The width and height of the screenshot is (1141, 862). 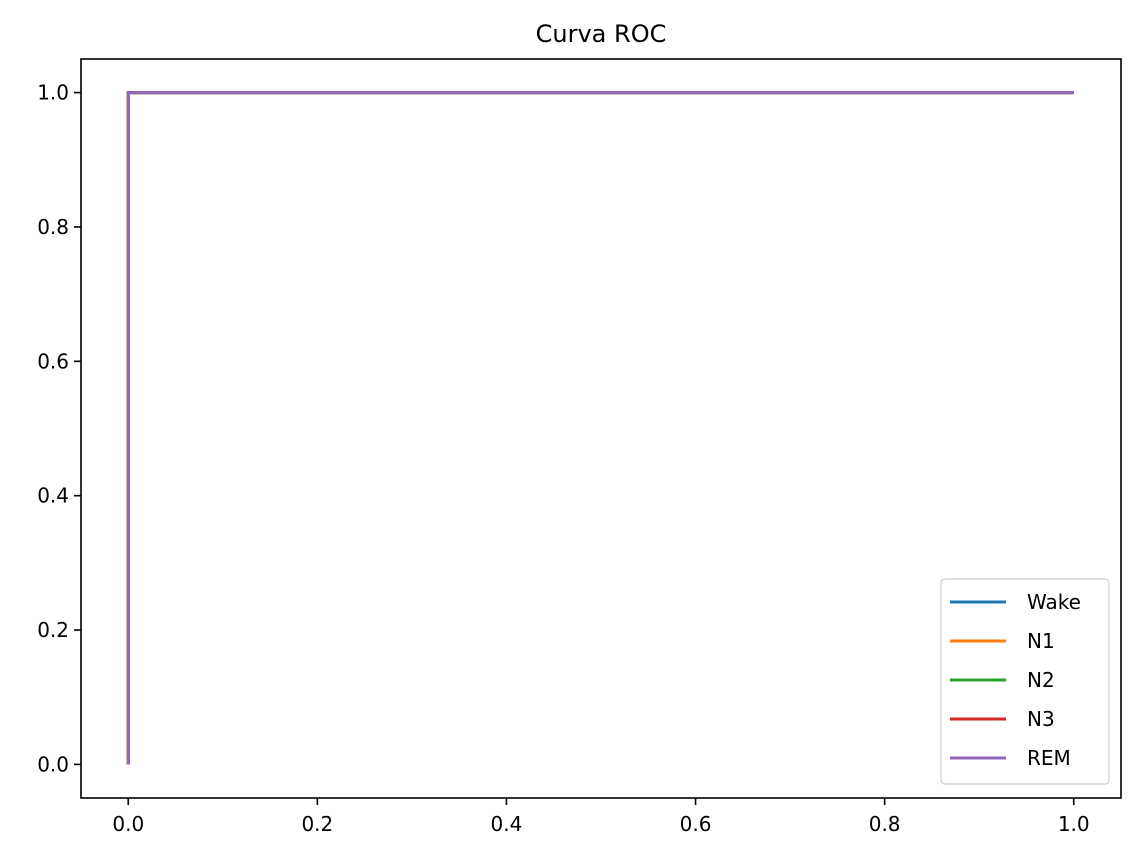 I want to click on x-tick-label: 0.6, so click(x=696, y=824).